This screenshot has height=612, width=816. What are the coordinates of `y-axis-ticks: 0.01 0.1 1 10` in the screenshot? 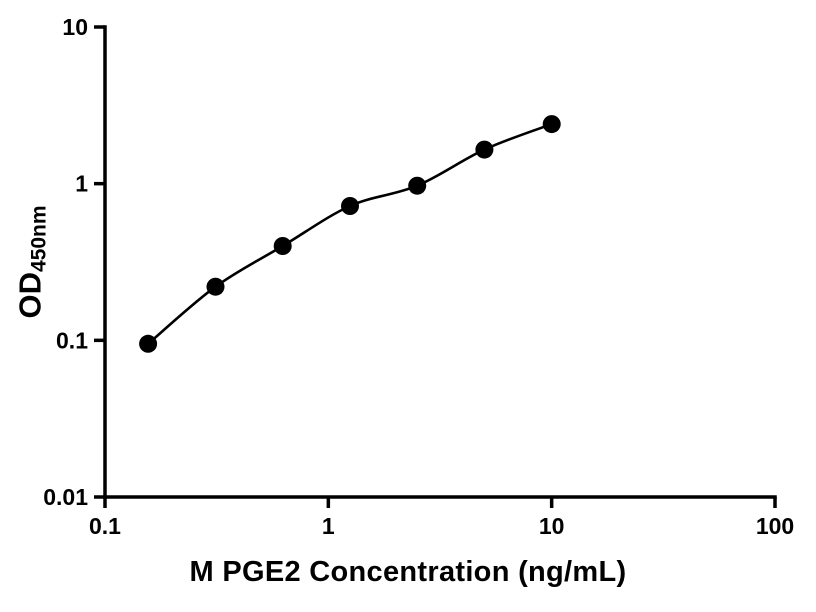 It's located at (74, 262).